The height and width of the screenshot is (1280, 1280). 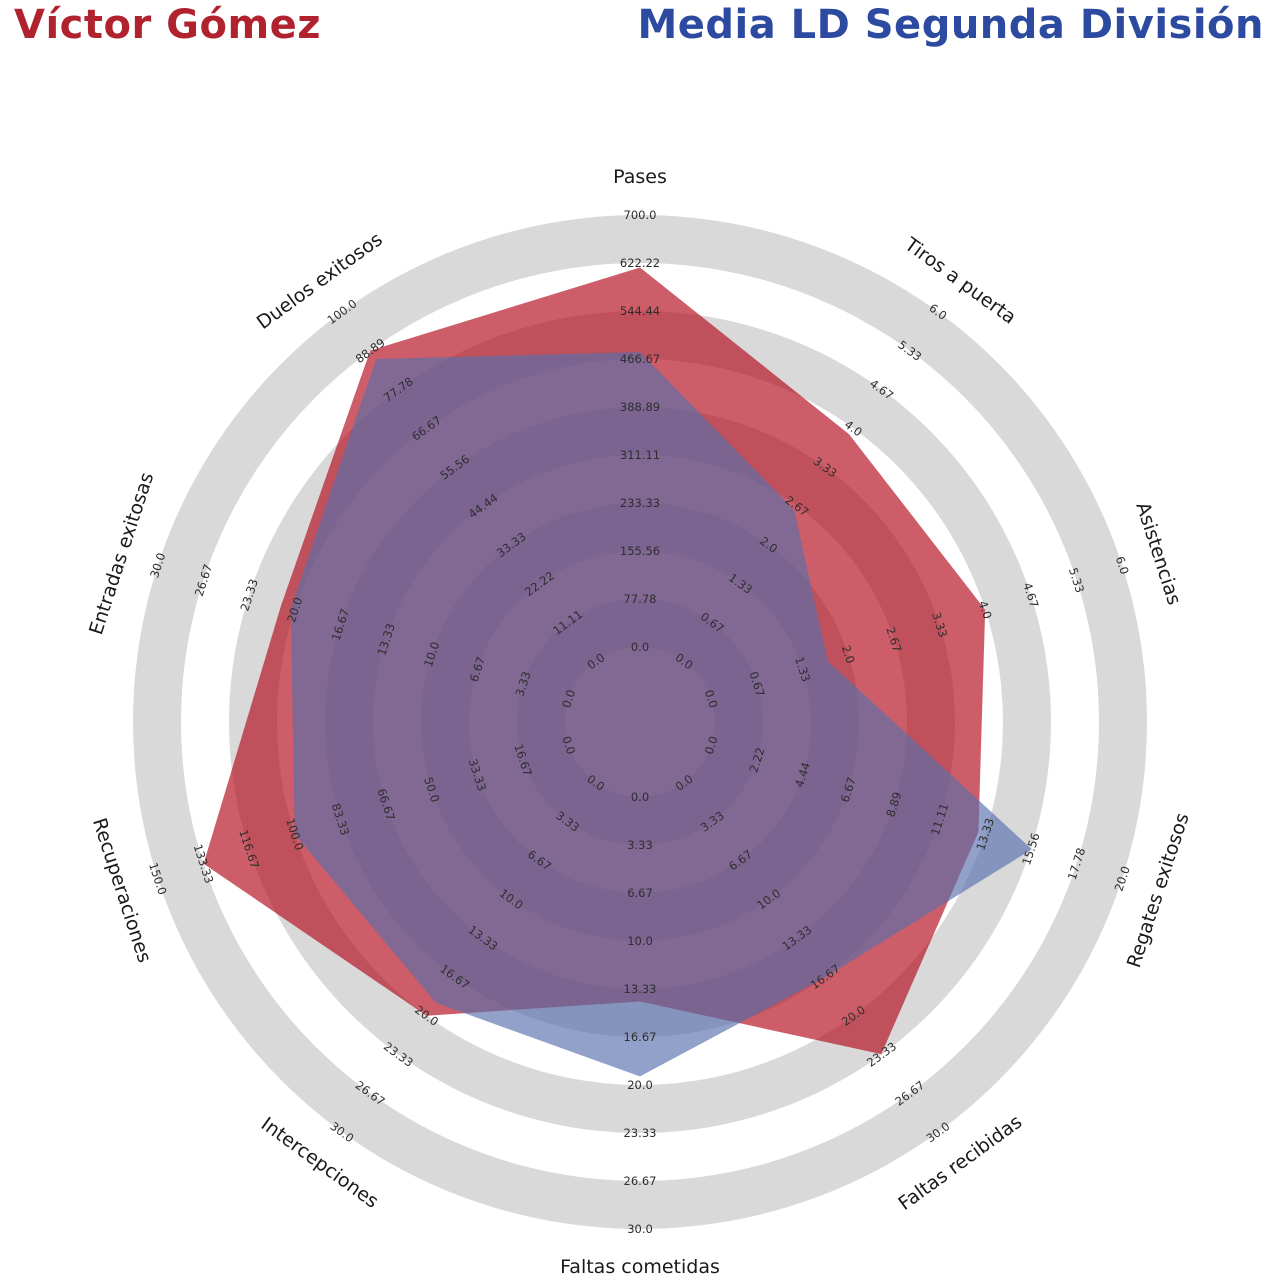 I want to click on title-row: Víctor Gómez Media LD Segunda División, so click(x=640, y=30).